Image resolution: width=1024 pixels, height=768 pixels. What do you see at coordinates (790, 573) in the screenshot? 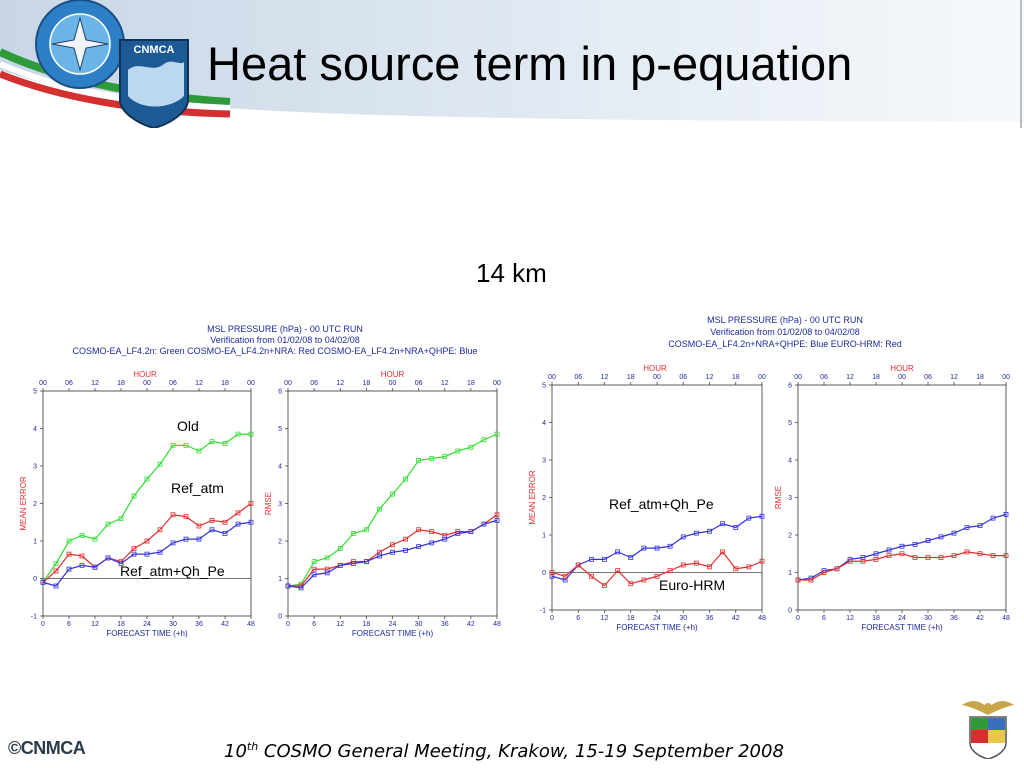
I see `y-tick-label: 1` at bounding box center [790, 573].